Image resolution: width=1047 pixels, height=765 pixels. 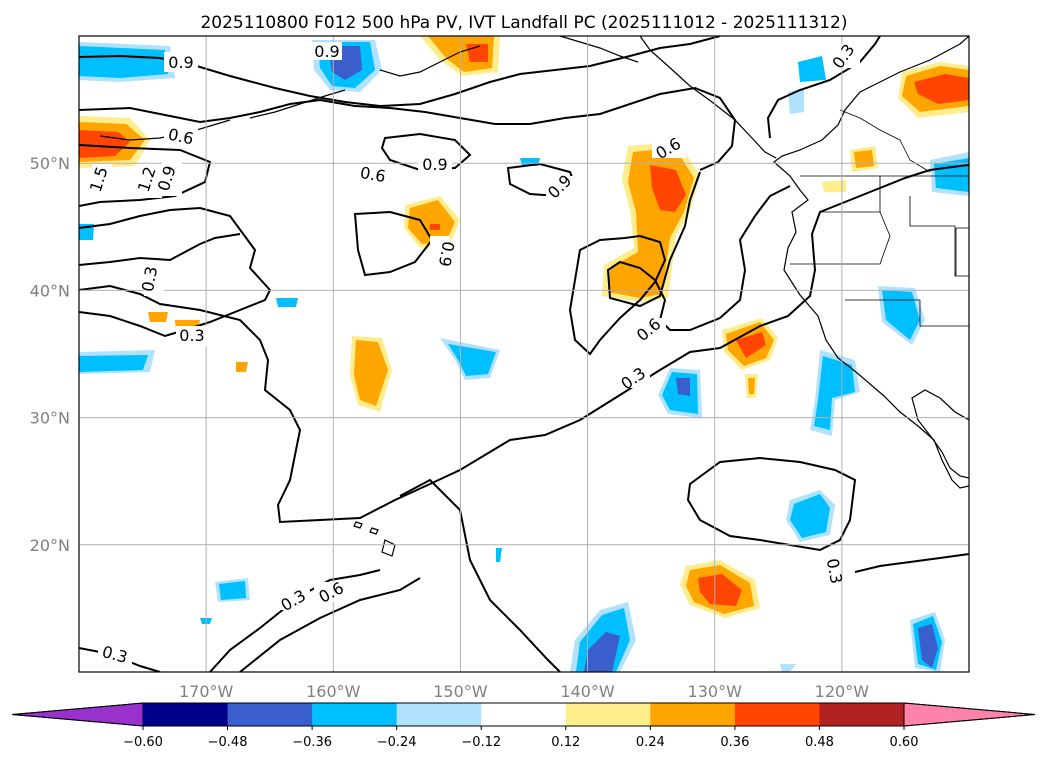 I want to click on contour-label-0: 0.9, so click(x=181, y=62).